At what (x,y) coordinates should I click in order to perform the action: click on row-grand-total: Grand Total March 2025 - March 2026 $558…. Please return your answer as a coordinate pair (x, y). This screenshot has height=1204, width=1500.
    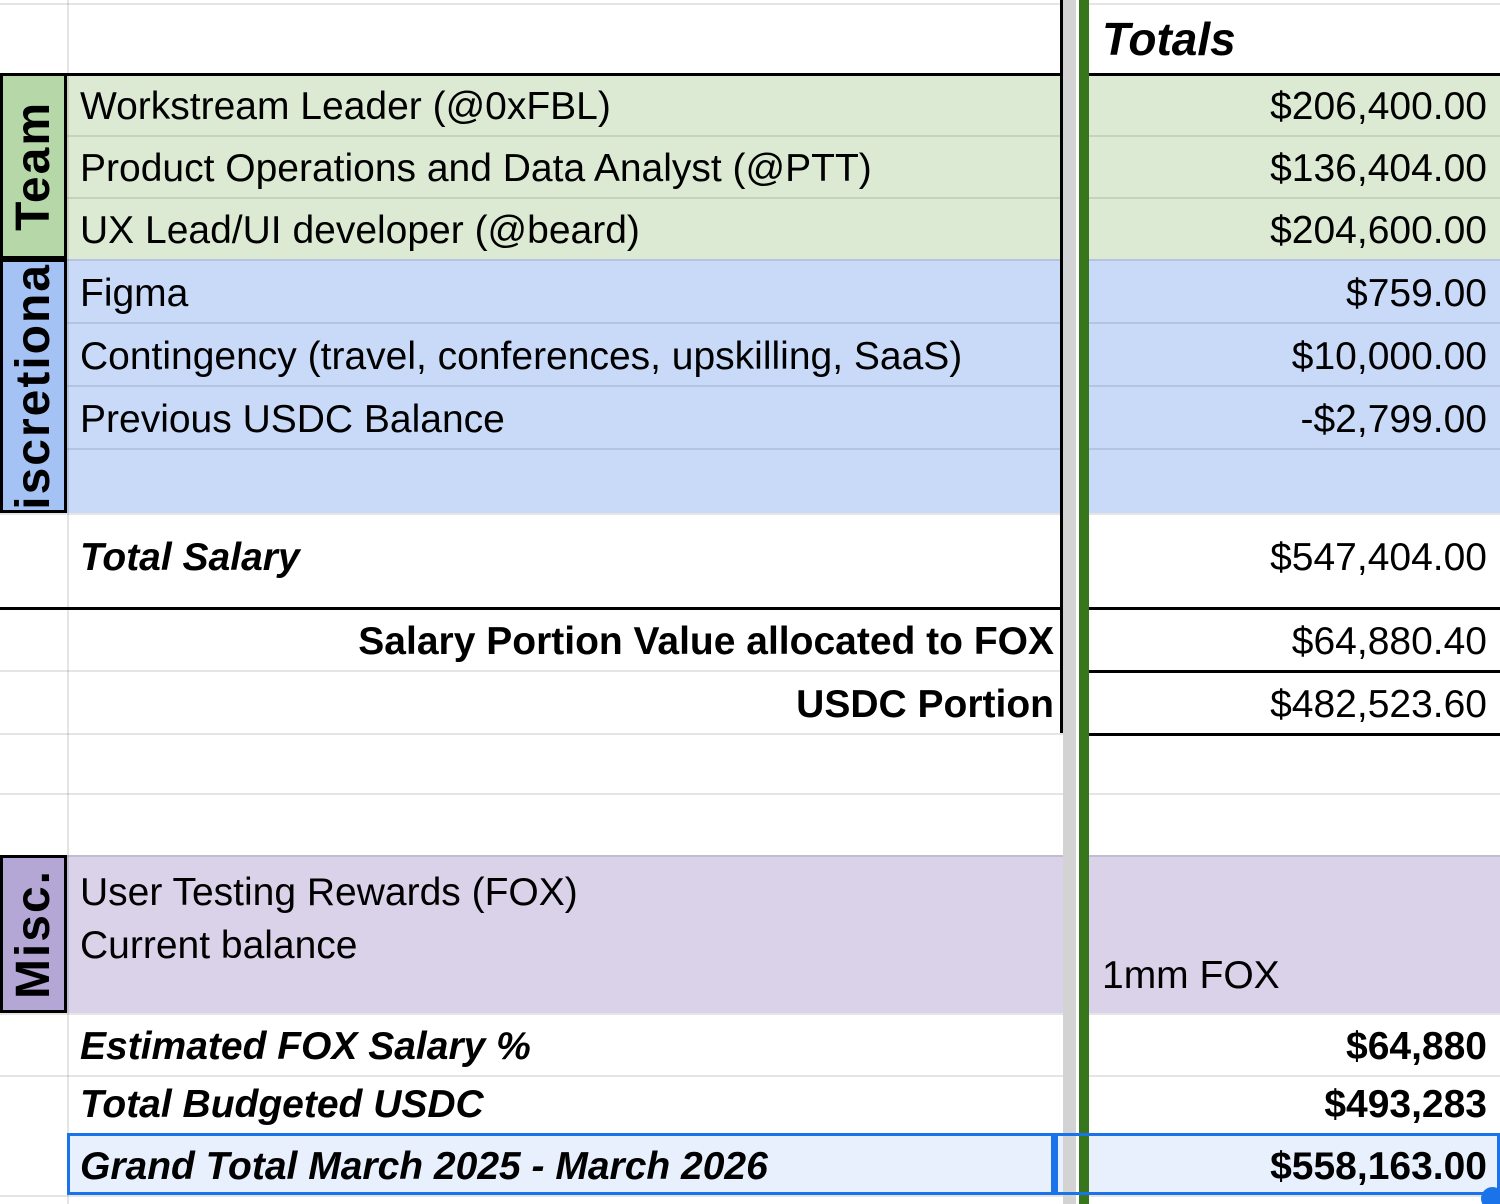
    Looking at the image, I should click on (750, 1164).